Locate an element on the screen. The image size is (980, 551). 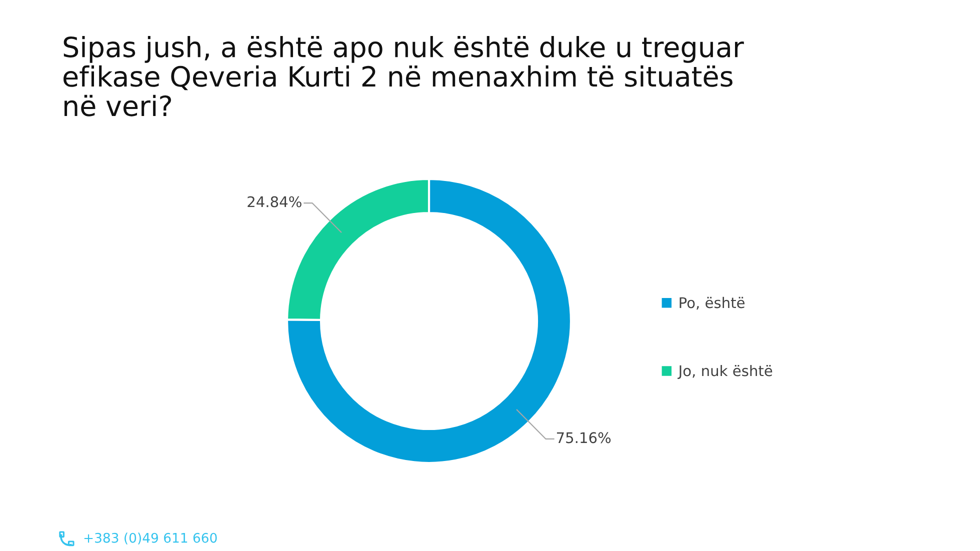
text: +383 (0)49 611 660 is located at coordinates (150, 538).